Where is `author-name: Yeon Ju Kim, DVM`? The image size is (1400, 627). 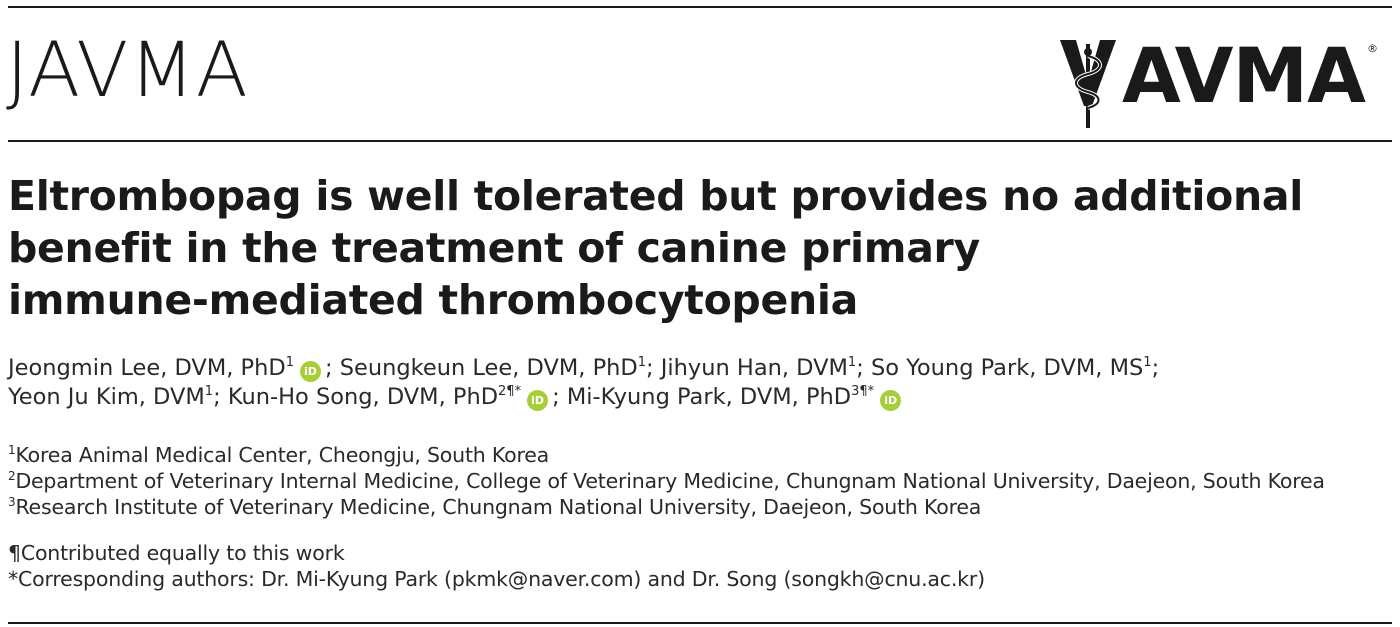 author-name: Yeon Ju Kim, DVM is located at coordinates (106, 397).